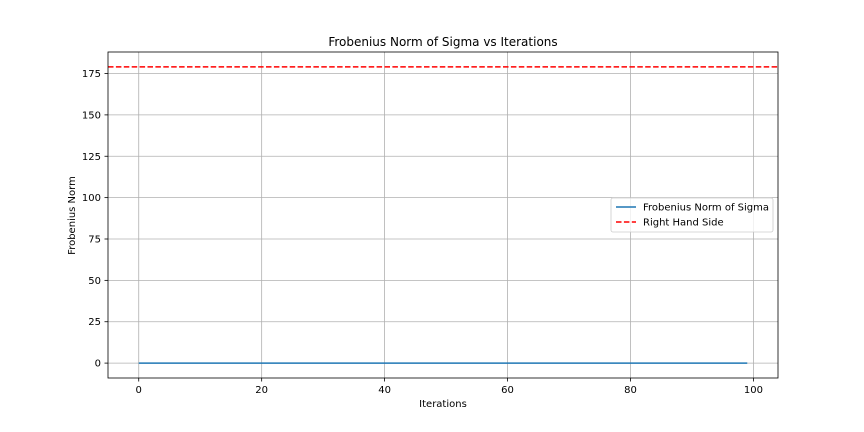 This screenshot has height=432, width=864. What do you see at coordinates (94, 239) in the screenshot?
I see `y-tick-label: 75` at bounding box center [94, 239].